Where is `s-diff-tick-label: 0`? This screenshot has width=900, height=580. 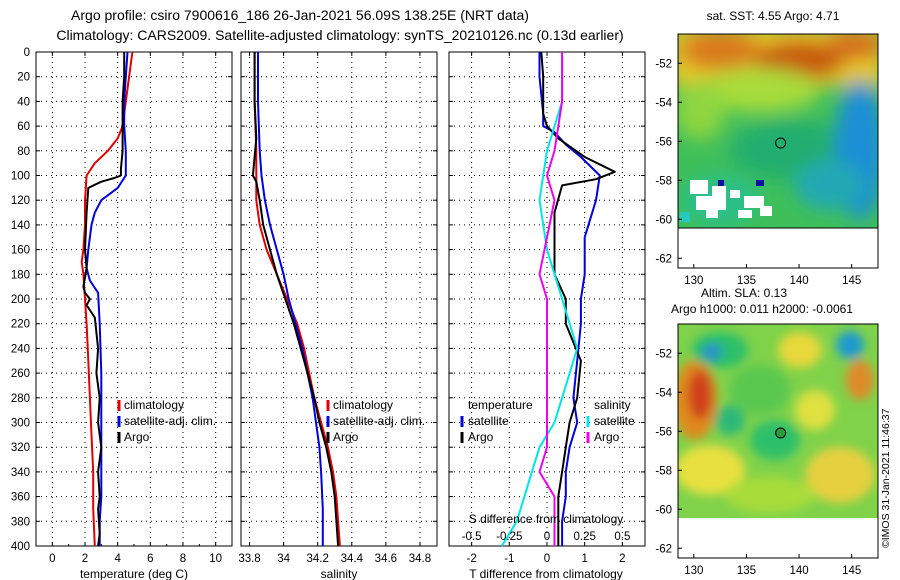
s-diff-tick-label: 0 is located at coordinates (547, 537).